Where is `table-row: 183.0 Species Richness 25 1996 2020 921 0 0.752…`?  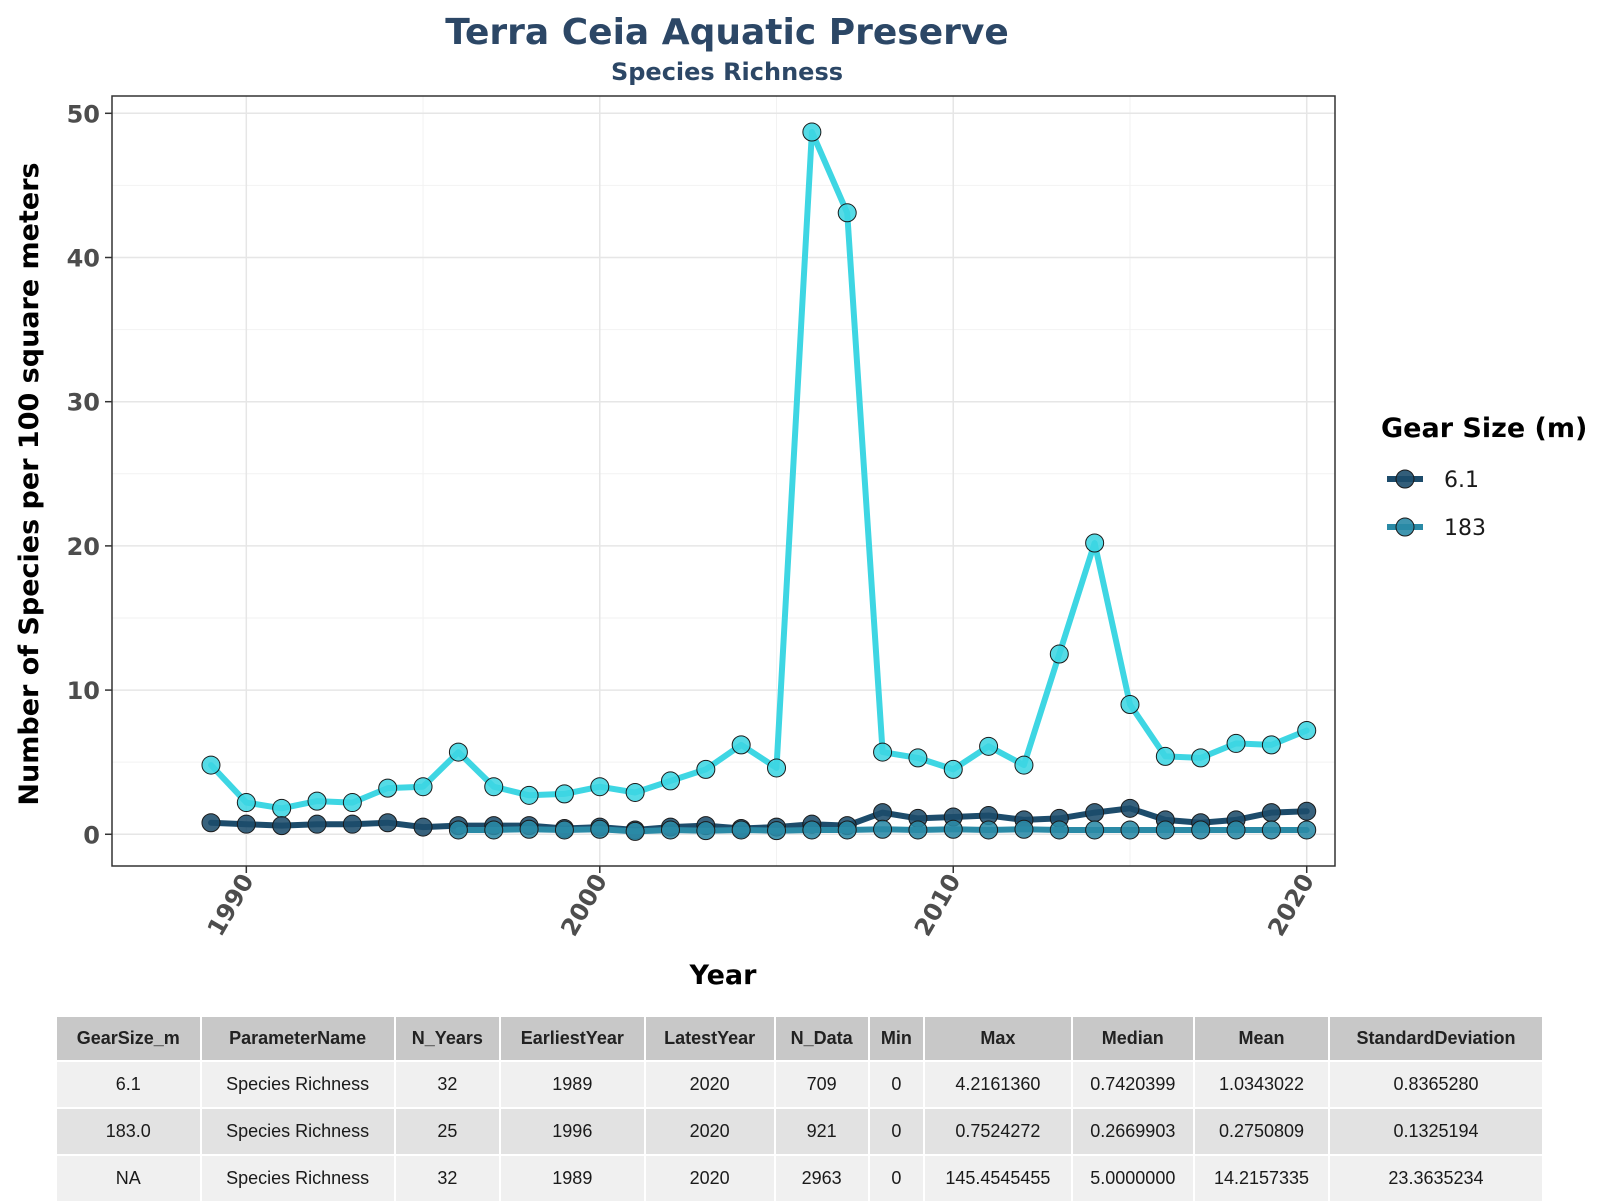
table-row: 183.0 Species Richness 25 1996 2020 921 0 0.752… is located at coordinates (801, 1131).